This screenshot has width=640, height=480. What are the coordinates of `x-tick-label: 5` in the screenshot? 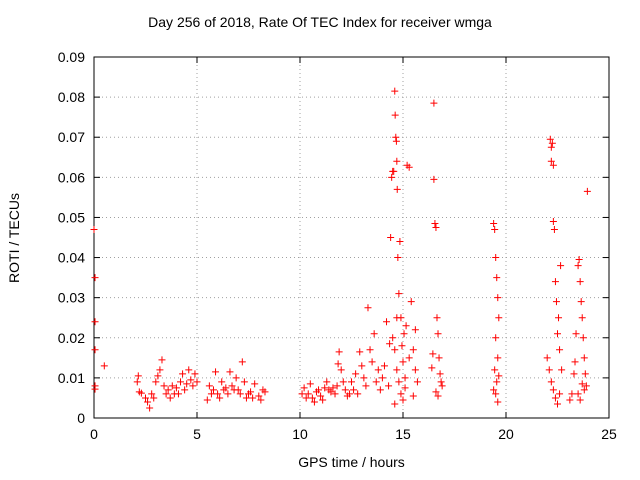 It's located at (197, 434).